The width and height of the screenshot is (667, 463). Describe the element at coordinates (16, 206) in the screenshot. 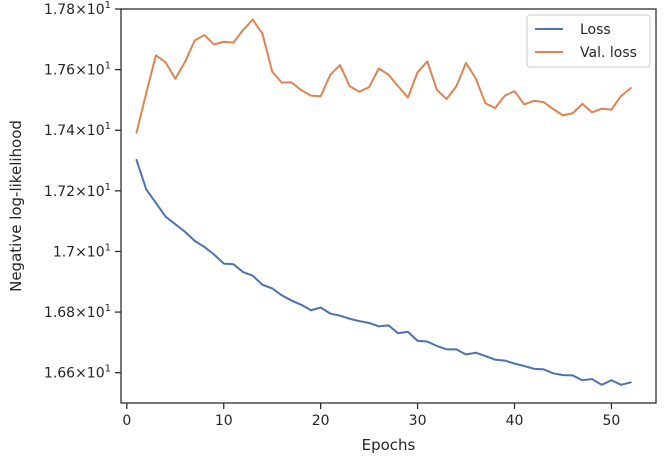

I see `y-axis-label: Negative log-likelihood` at that location.